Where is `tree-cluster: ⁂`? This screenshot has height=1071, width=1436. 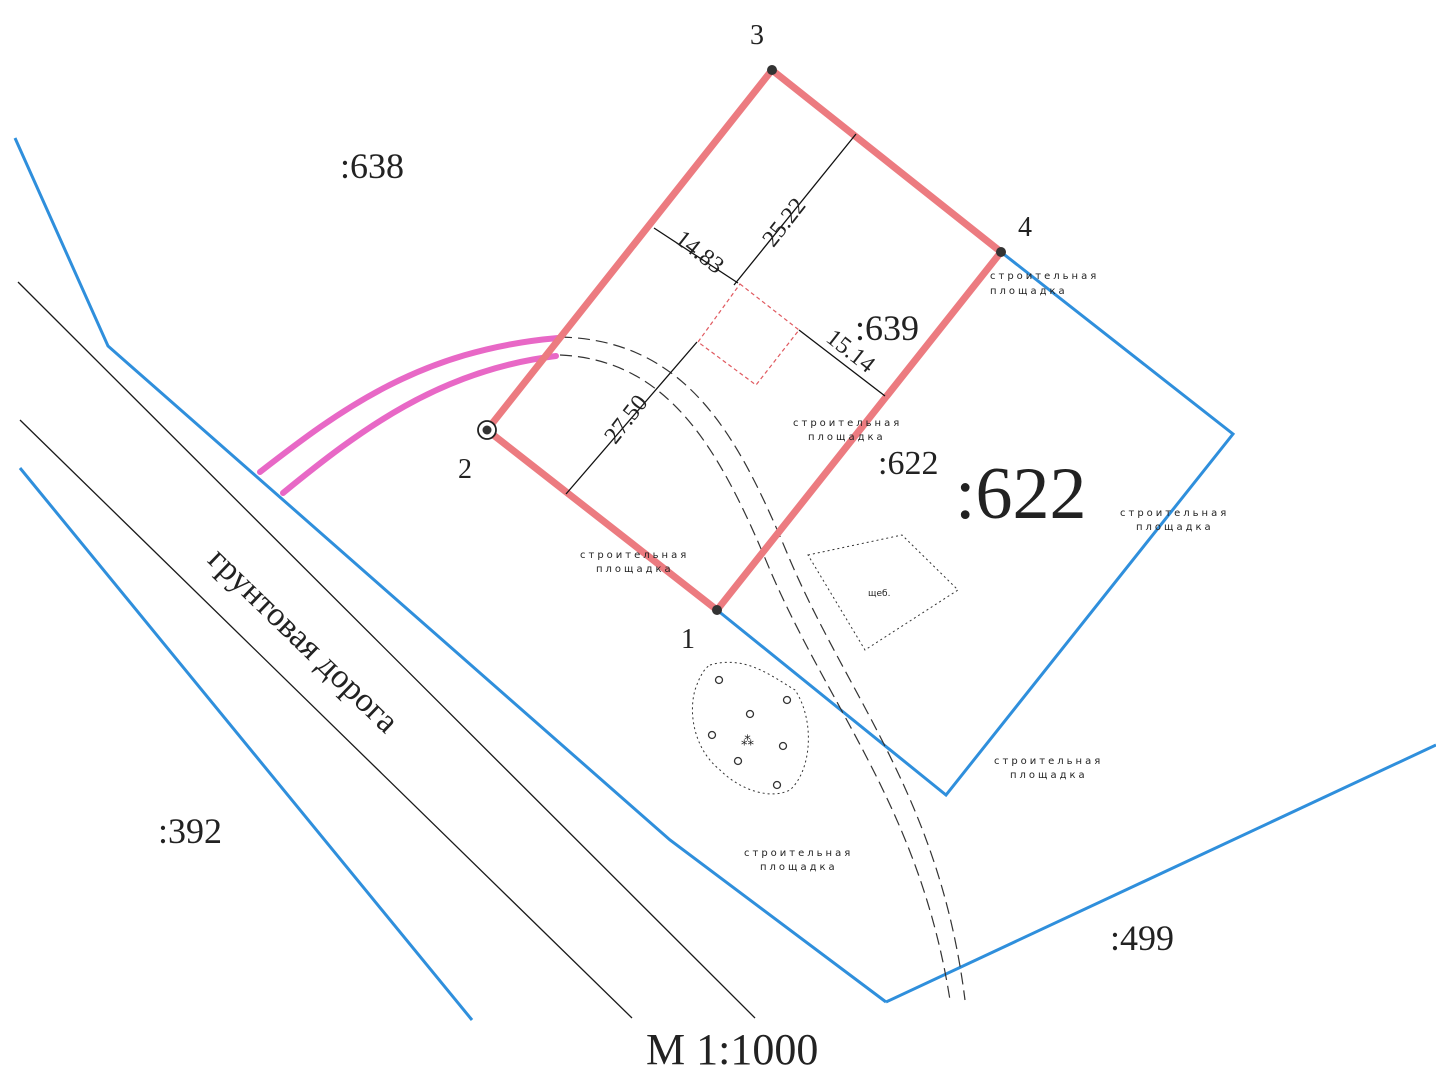 tree-cluster: ⁂ is located at coordinates (750, 728).